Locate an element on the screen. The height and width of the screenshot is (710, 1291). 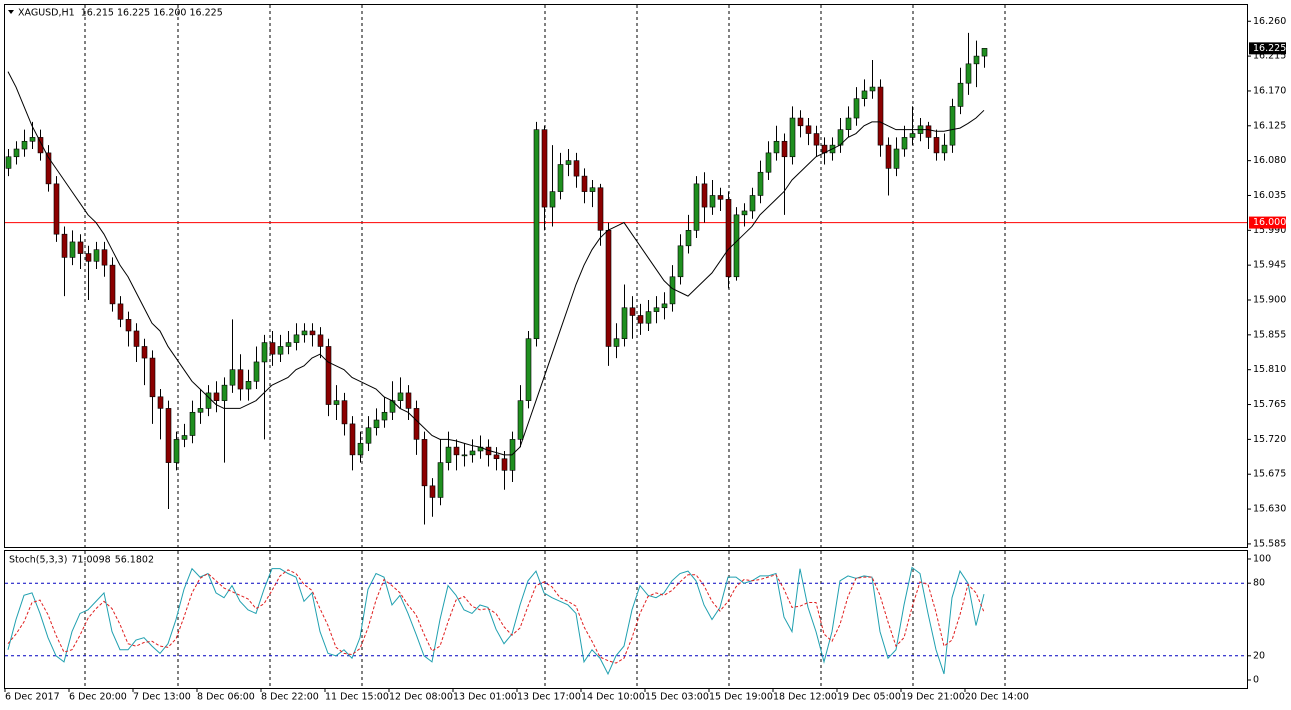
stoch-line is located at coordinates (496, 621).